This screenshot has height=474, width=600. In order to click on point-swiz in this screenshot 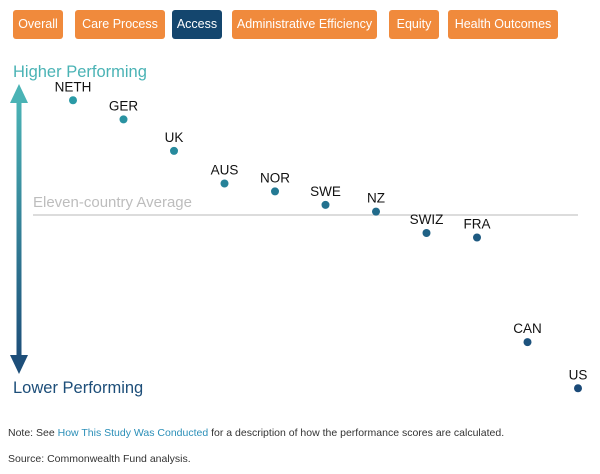, I will do `click(426, 233)`.